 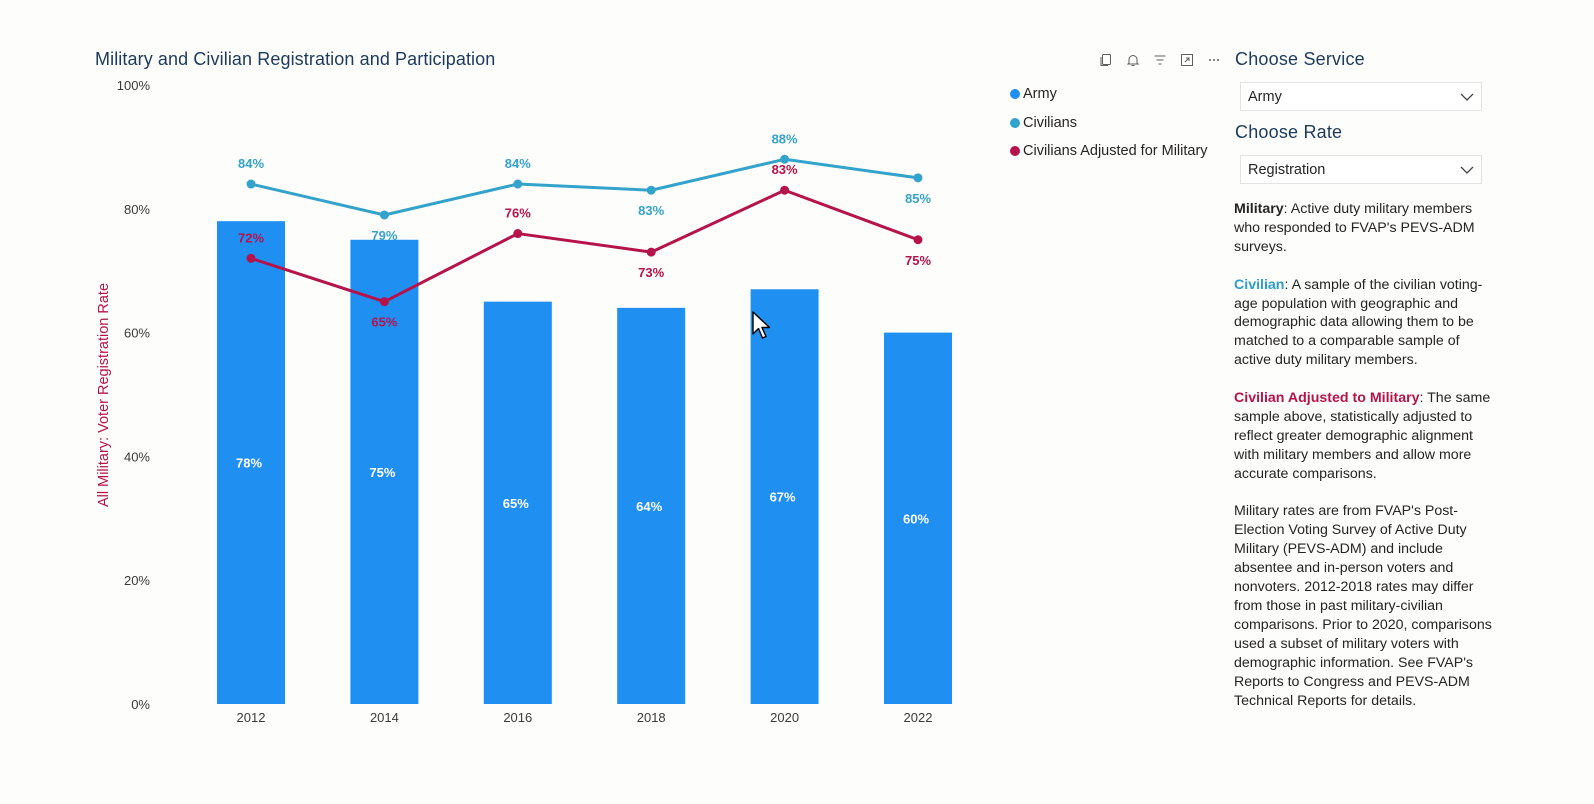 I want to click on military-term: Military, so click(x=1259, y=209).